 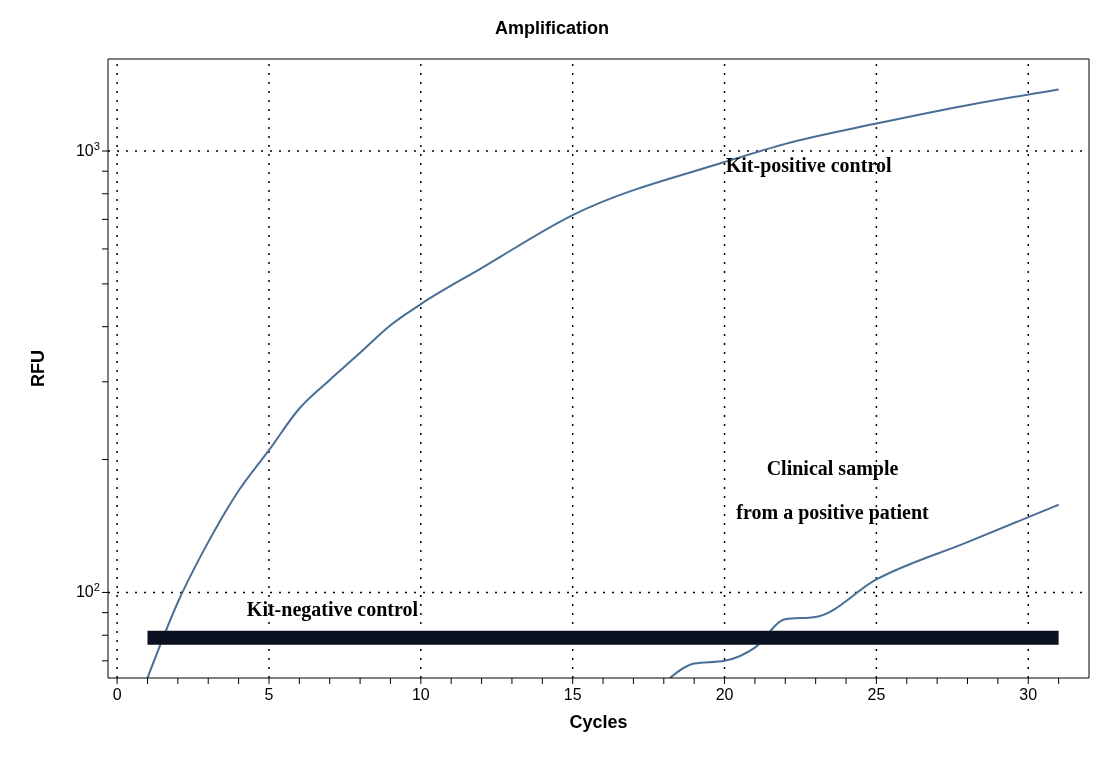 I want to click on x-tick-label: 15, so click(x=572, y=694).